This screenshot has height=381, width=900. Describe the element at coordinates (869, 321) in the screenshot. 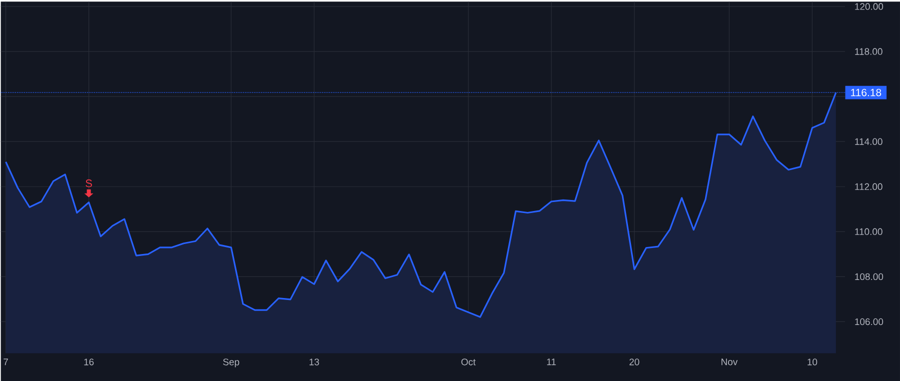

I see `y-tick-label: 106.00` at that location.